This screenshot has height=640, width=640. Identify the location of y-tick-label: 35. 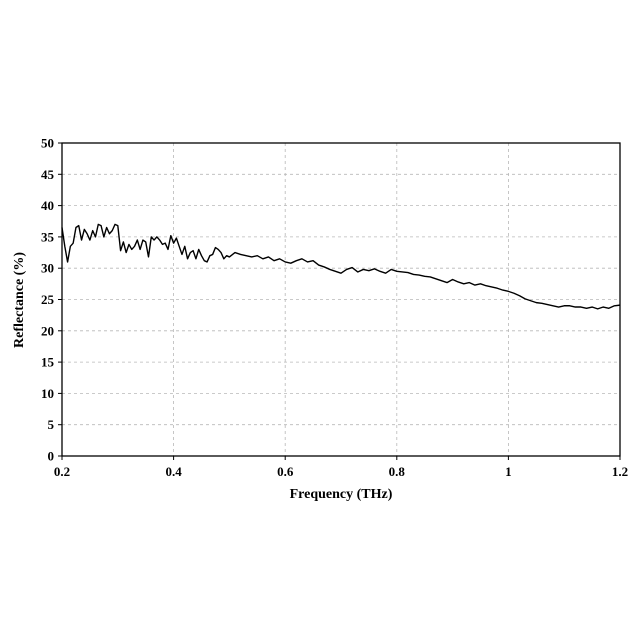
(48, 236).